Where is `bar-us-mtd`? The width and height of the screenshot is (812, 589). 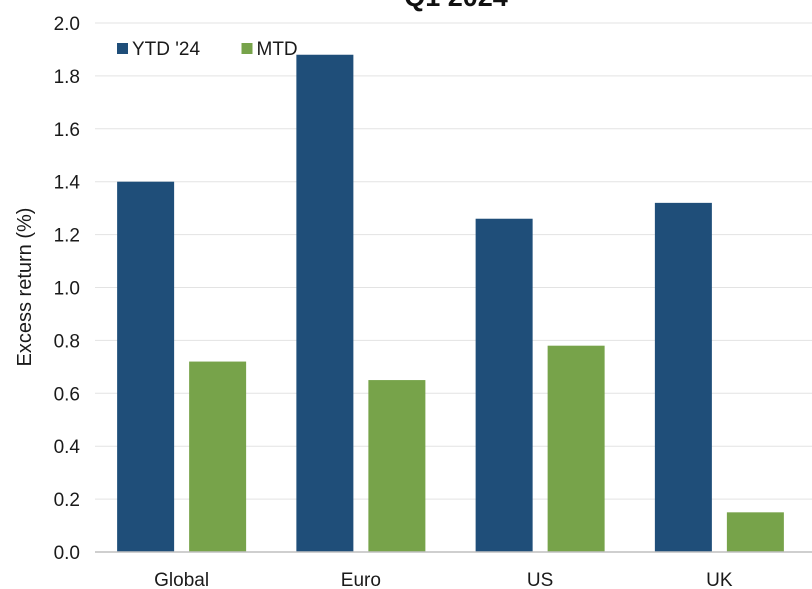 bar-us-mtd is located at coordinates (576, 448).